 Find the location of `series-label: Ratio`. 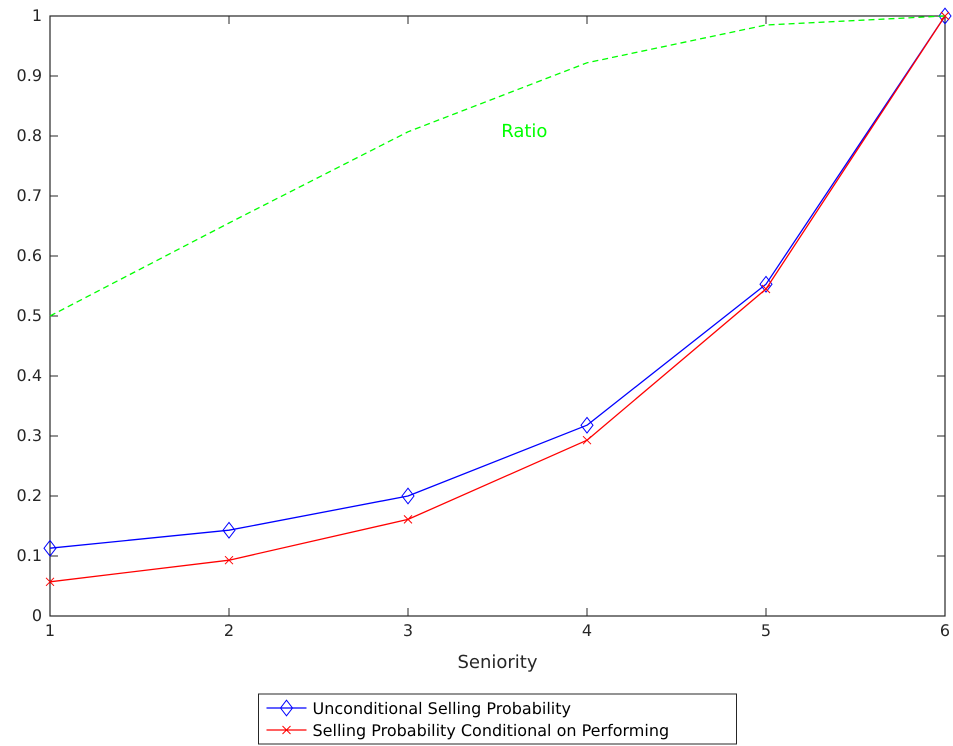

series-label: Ratio is located at coordinates (524, 131).